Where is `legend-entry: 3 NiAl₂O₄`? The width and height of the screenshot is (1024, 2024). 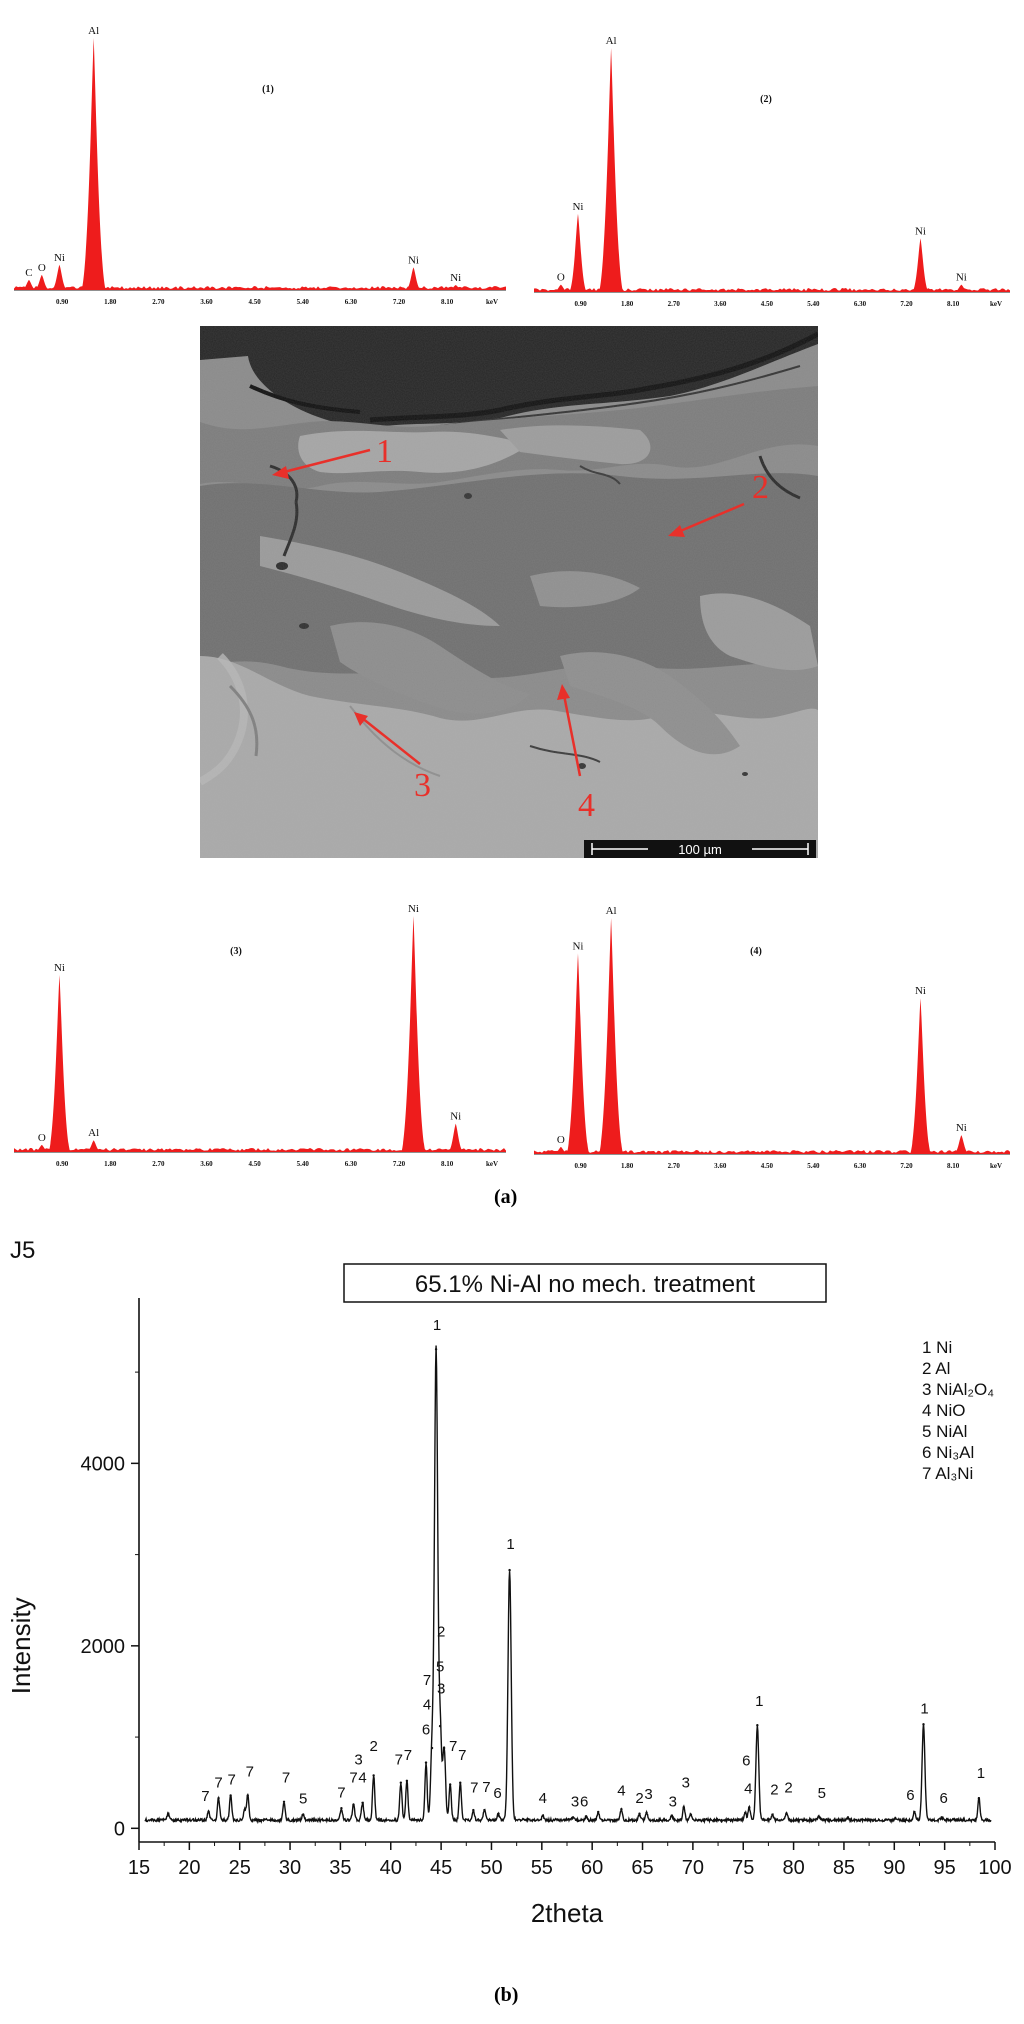 legend-entry: 3 NiAl₂O₄ is located at coordinates (958, 1389).